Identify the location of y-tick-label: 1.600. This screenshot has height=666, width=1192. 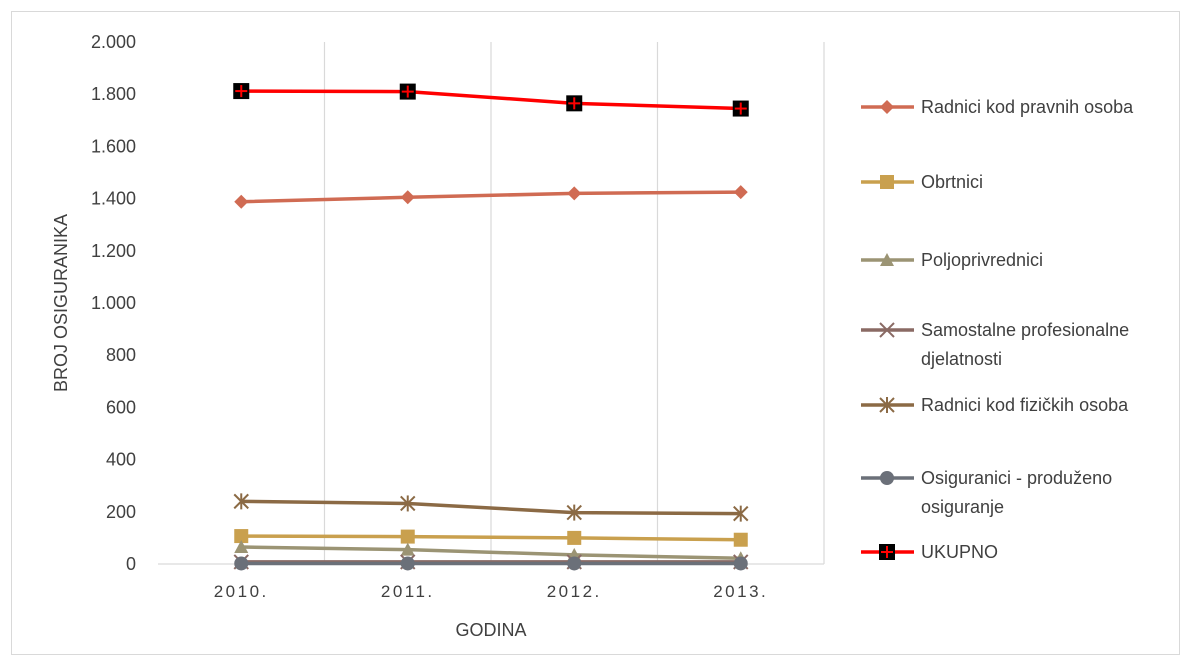
(113, 146).